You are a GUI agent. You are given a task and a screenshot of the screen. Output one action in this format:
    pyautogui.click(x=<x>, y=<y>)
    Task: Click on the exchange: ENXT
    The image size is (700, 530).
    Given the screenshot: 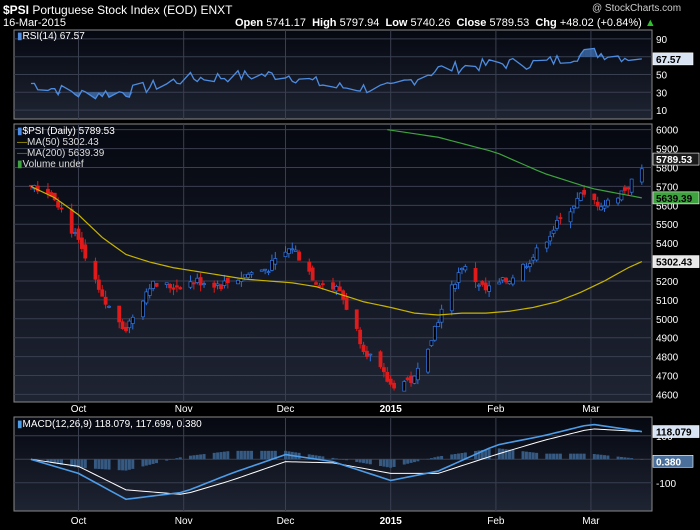 What is the action you would take?
    pyautogui.click(x=216, y=10)
    